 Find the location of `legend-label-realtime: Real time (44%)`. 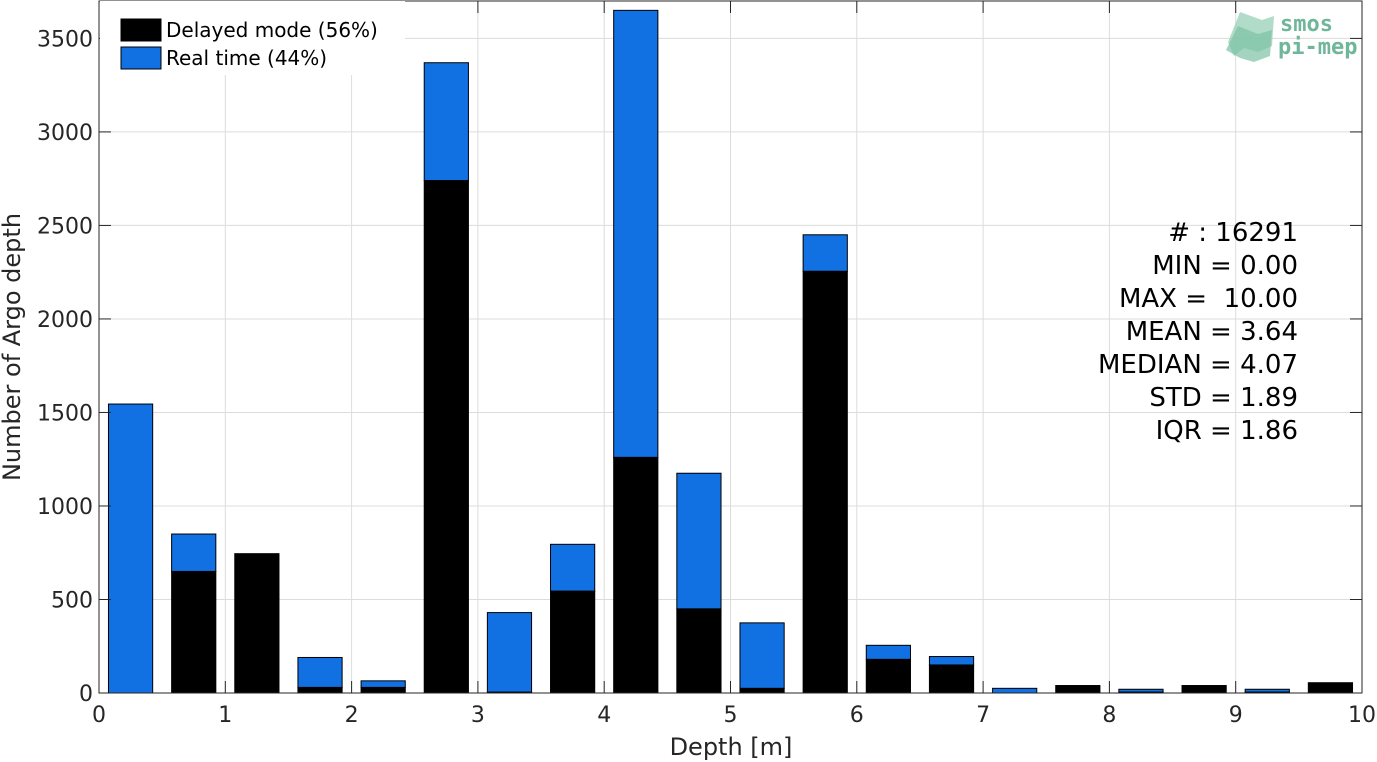

legend-label-realtime: Real time (44%) is located at coordinates (246, 58).